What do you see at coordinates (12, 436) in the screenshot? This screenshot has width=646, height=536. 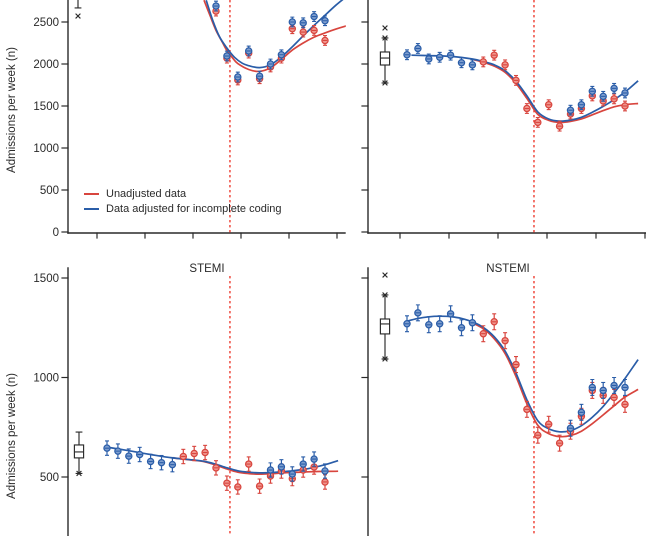 I see `y-axis-label-bottom: Admissions per week (n)` at bounding box center [12, 436].